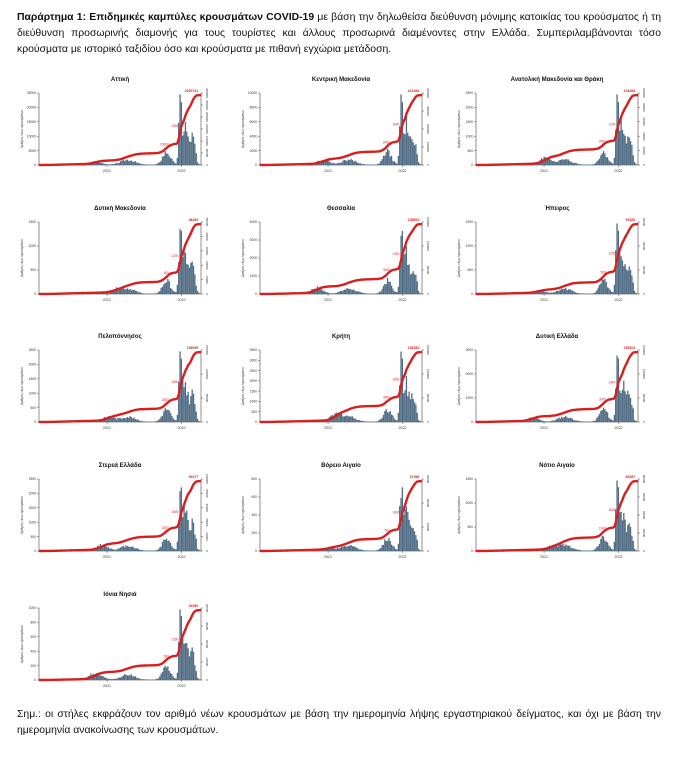 The image size is (679, 767). I want to click on data-label: 138691, so click(414, 220).